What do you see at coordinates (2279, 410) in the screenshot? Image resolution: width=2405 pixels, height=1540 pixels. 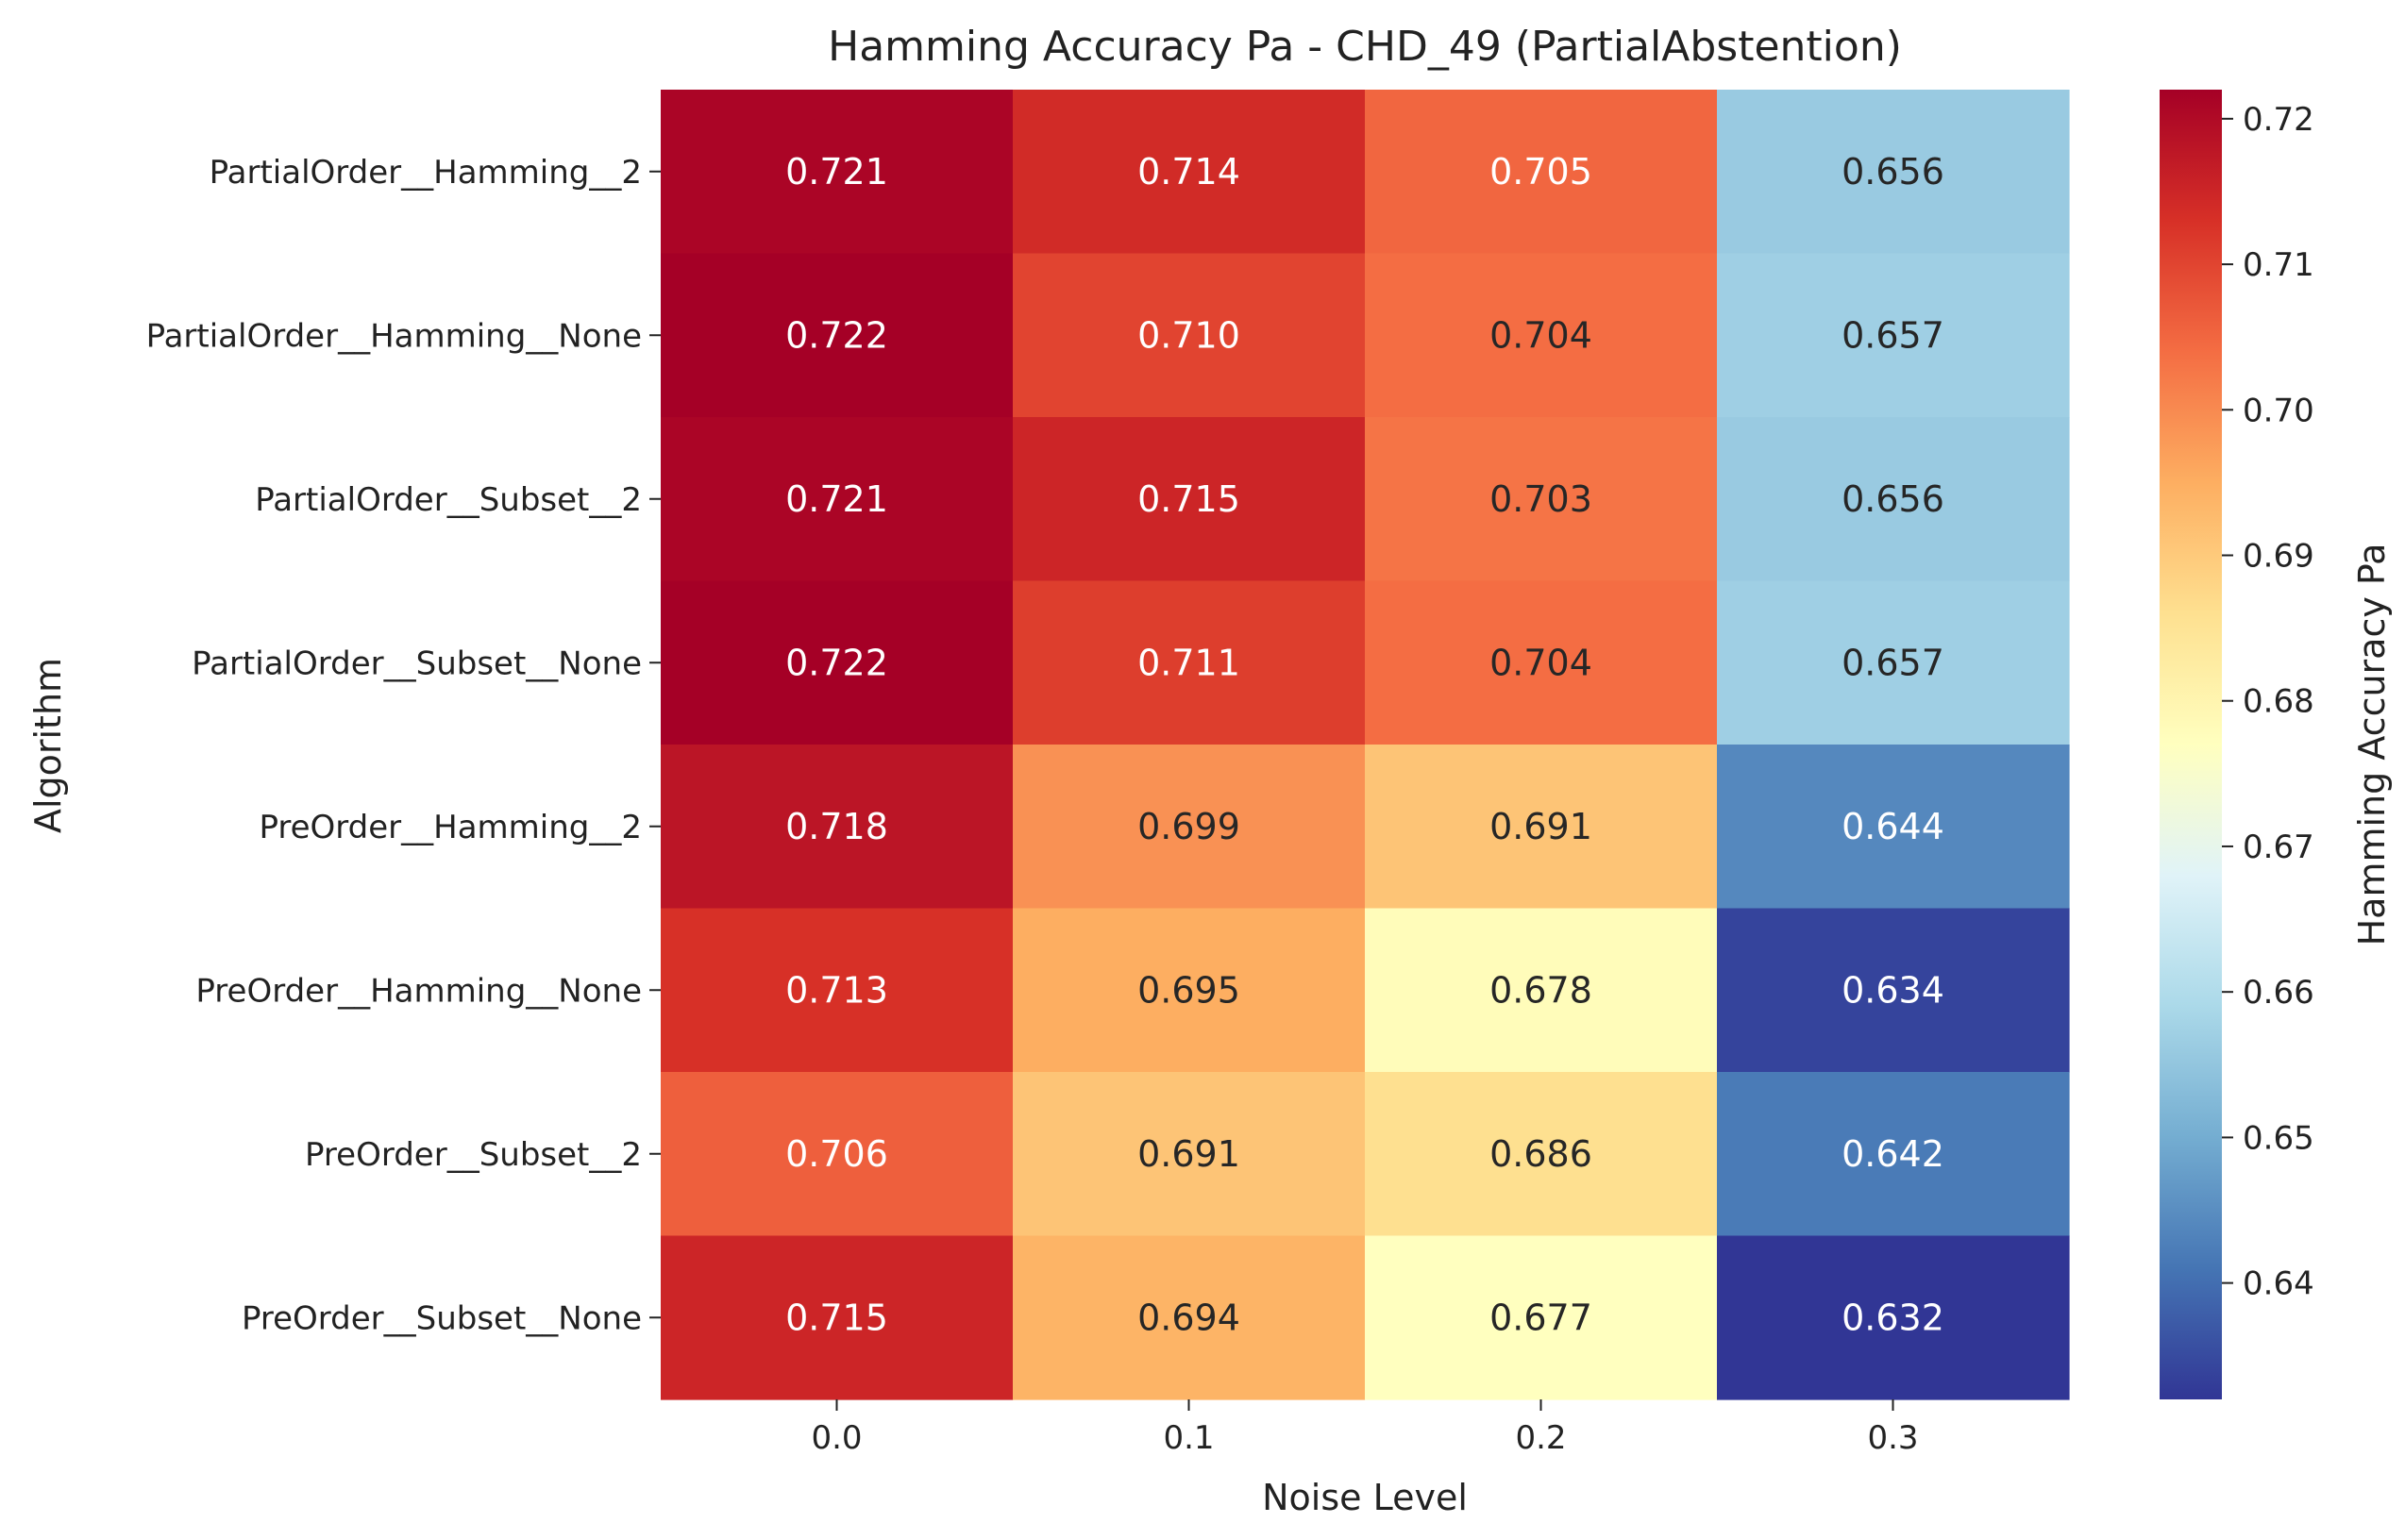 I see `colorbar-tick-label: 0.70` at bounding box center [2279, 410].